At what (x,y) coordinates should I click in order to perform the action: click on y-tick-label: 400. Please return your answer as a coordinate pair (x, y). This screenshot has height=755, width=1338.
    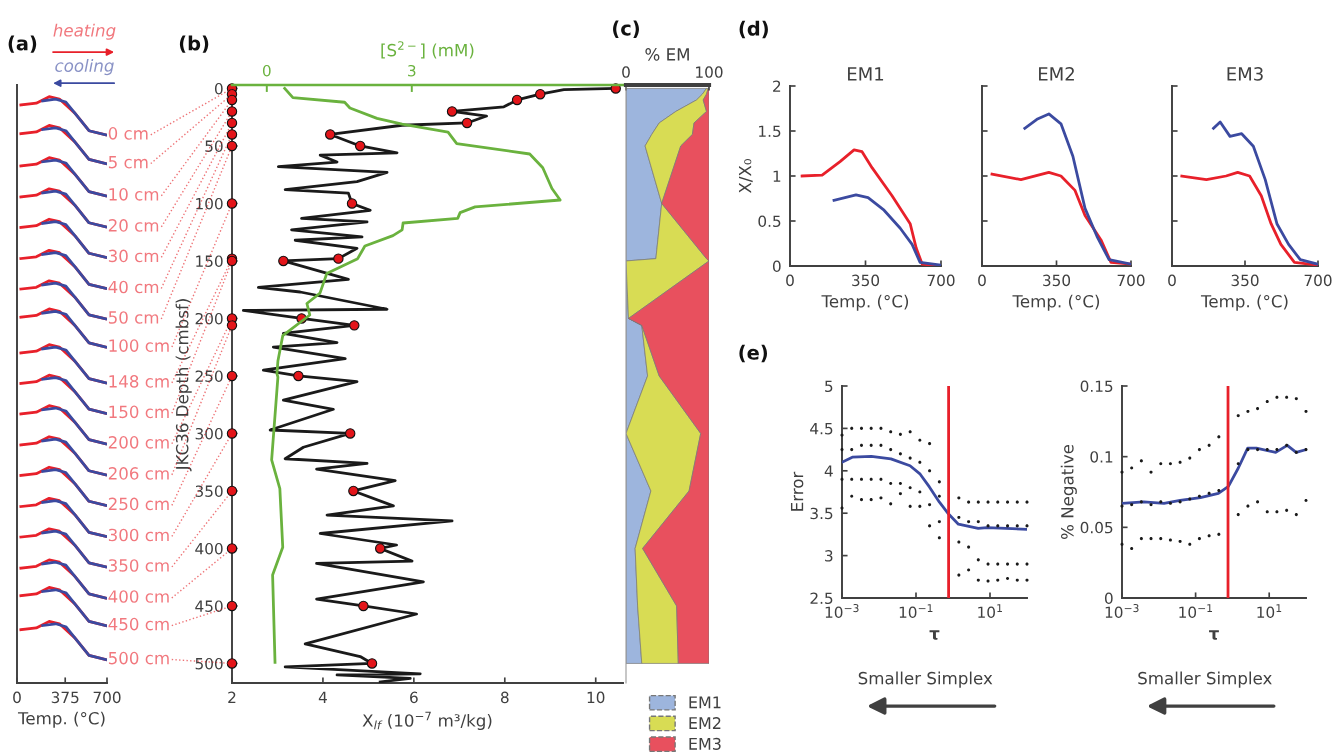
    Looking at the image, I should click on (209, 548).